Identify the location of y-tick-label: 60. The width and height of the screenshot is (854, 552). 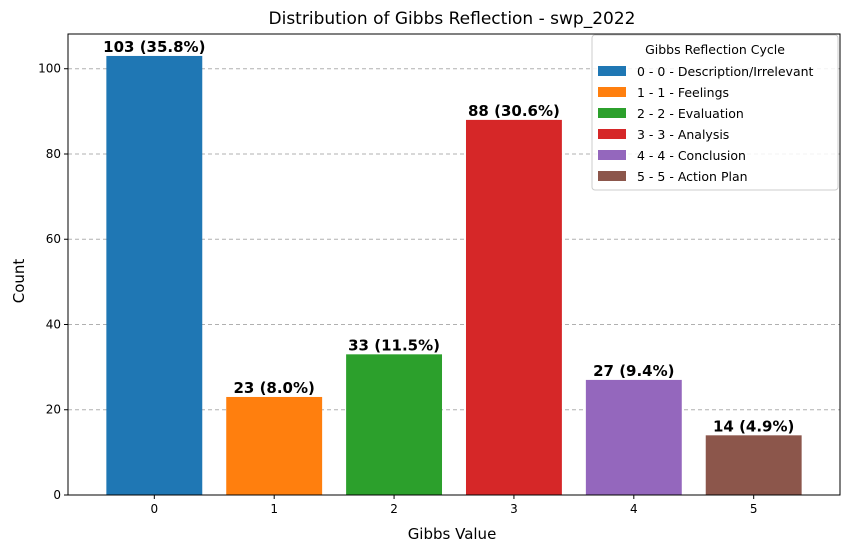
(53, 239).